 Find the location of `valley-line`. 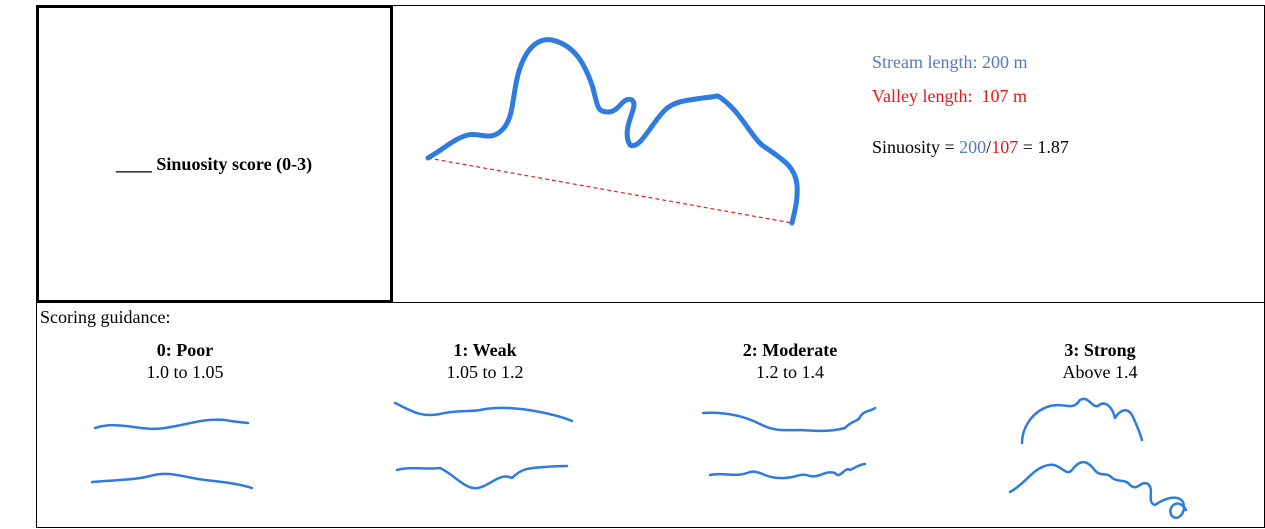

valley-line is located at coordinates (610, 190).